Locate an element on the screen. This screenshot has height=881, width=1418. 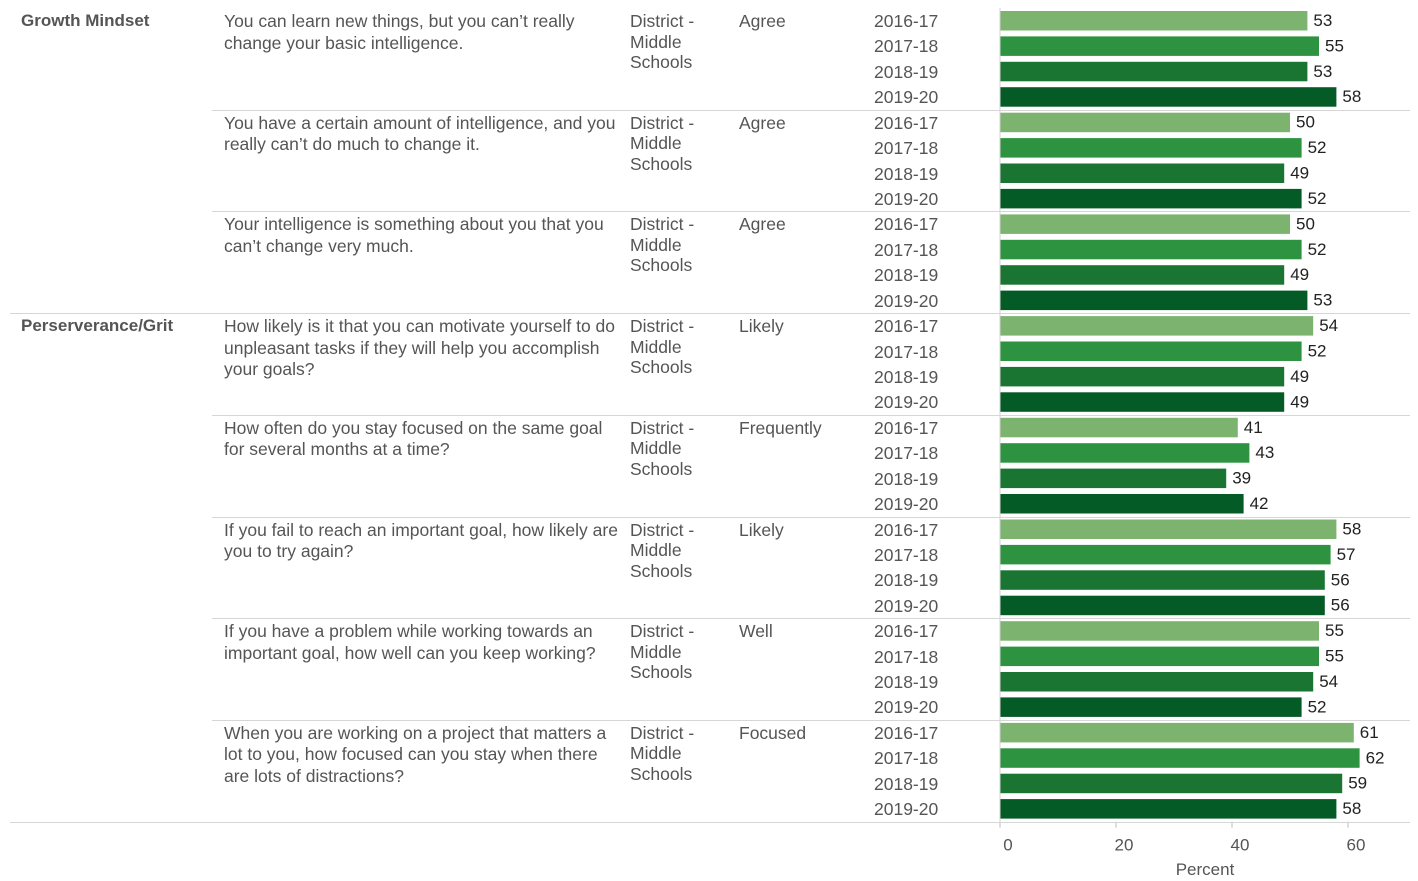
bar-value-label: 59 is located at coordinates (1357, 783).